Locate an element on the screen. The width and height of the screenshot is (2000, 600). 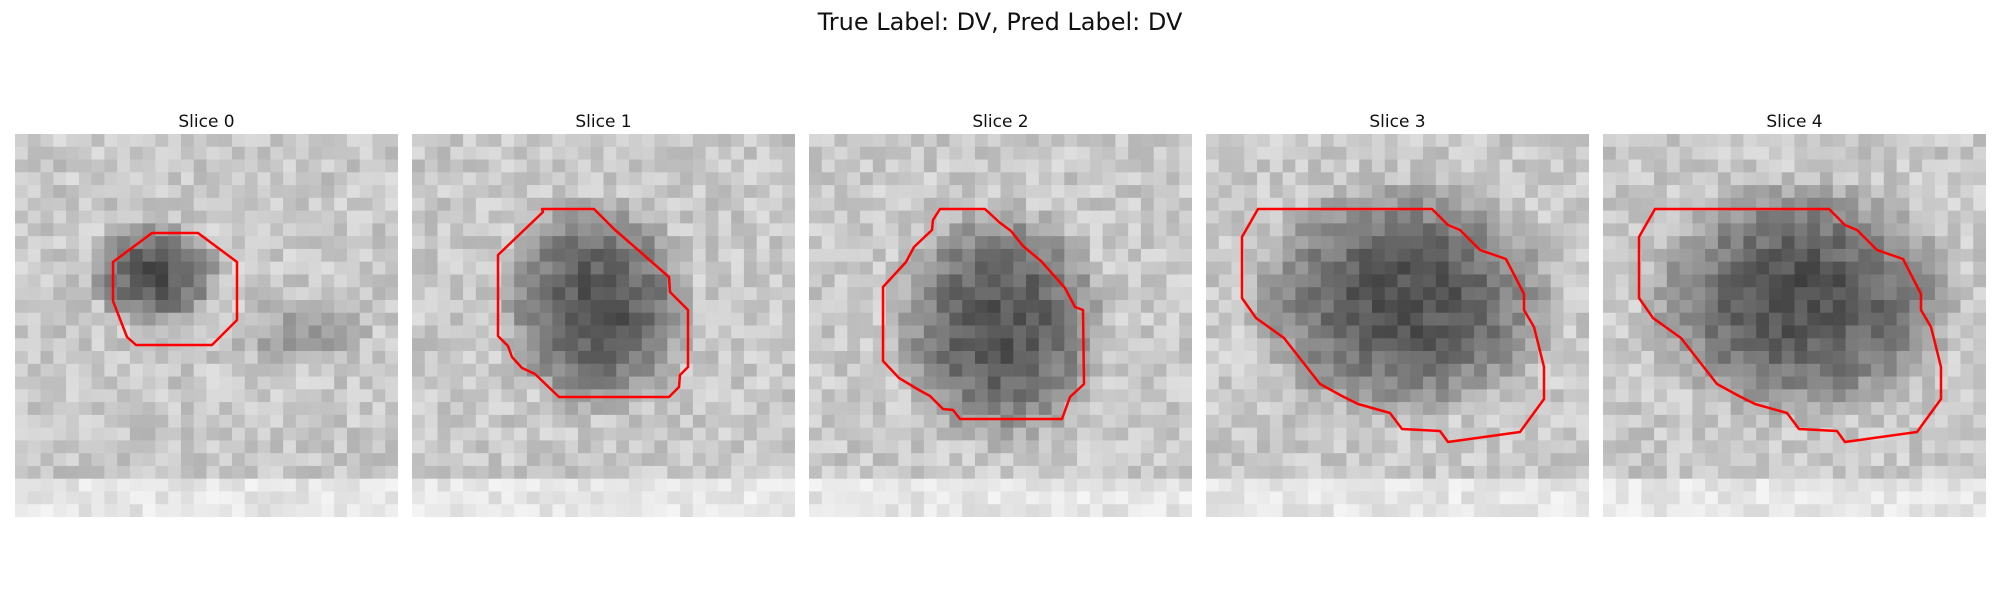
slice-panel-1: Slice 1 is located at coordinates (603, 313).